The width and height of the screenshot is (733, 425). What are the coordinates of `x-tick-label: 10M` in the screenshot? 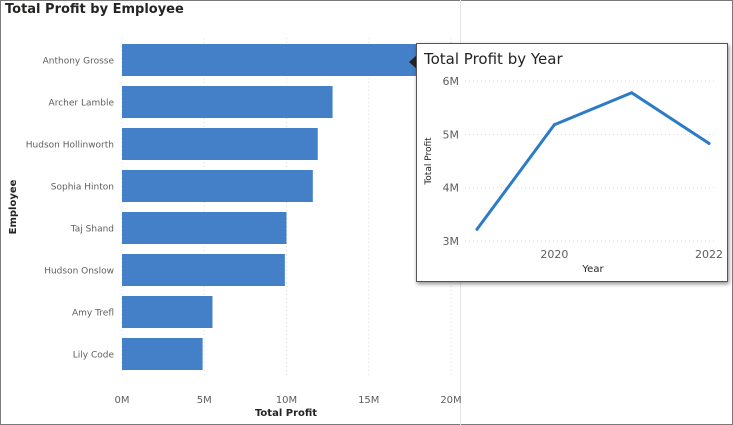 It's located at (286, 400).